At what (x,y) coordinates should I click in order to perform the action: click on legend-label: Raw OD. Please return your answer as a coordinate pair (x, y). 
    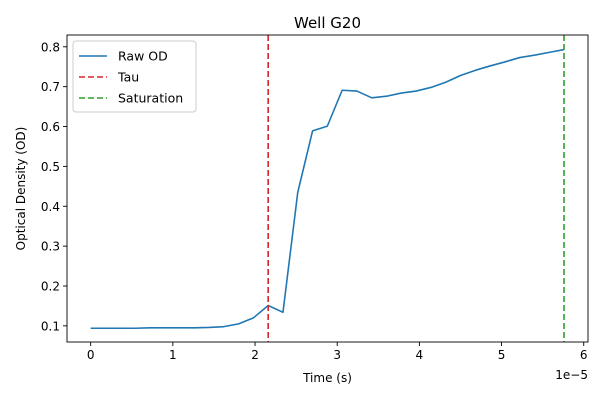
    Looking at the image, I should click on (143, 56).